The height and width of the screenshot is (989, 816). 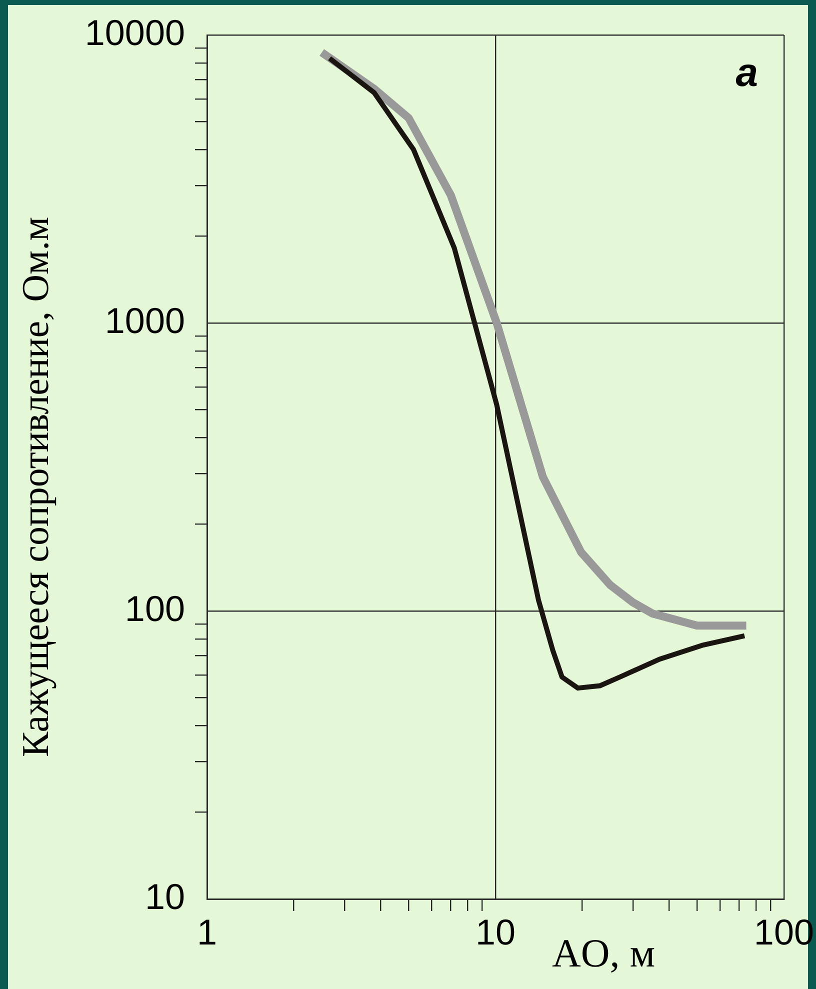 What do you see at coordinates (144, 320) in the screenshot?
I see `y-tick-label: 1000` at bounding box center [144, 320].